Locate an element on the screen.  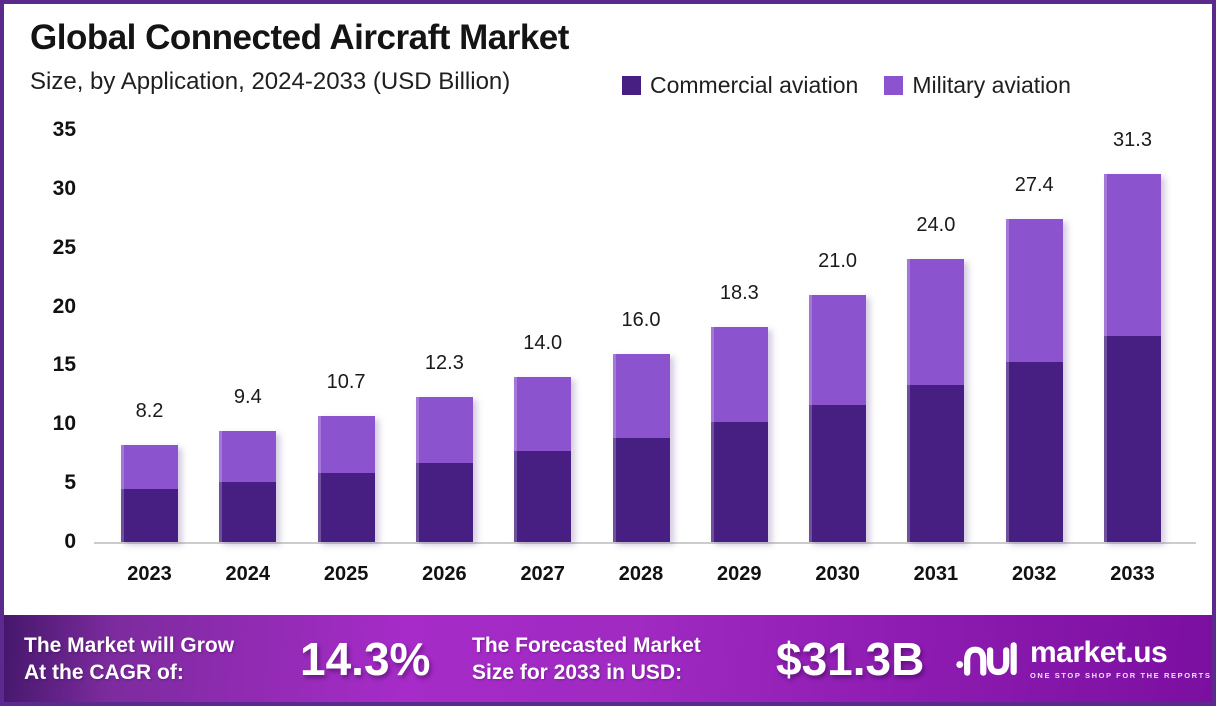
bar-total-label-2023: 8.2 is located at coordinates (149, 411).